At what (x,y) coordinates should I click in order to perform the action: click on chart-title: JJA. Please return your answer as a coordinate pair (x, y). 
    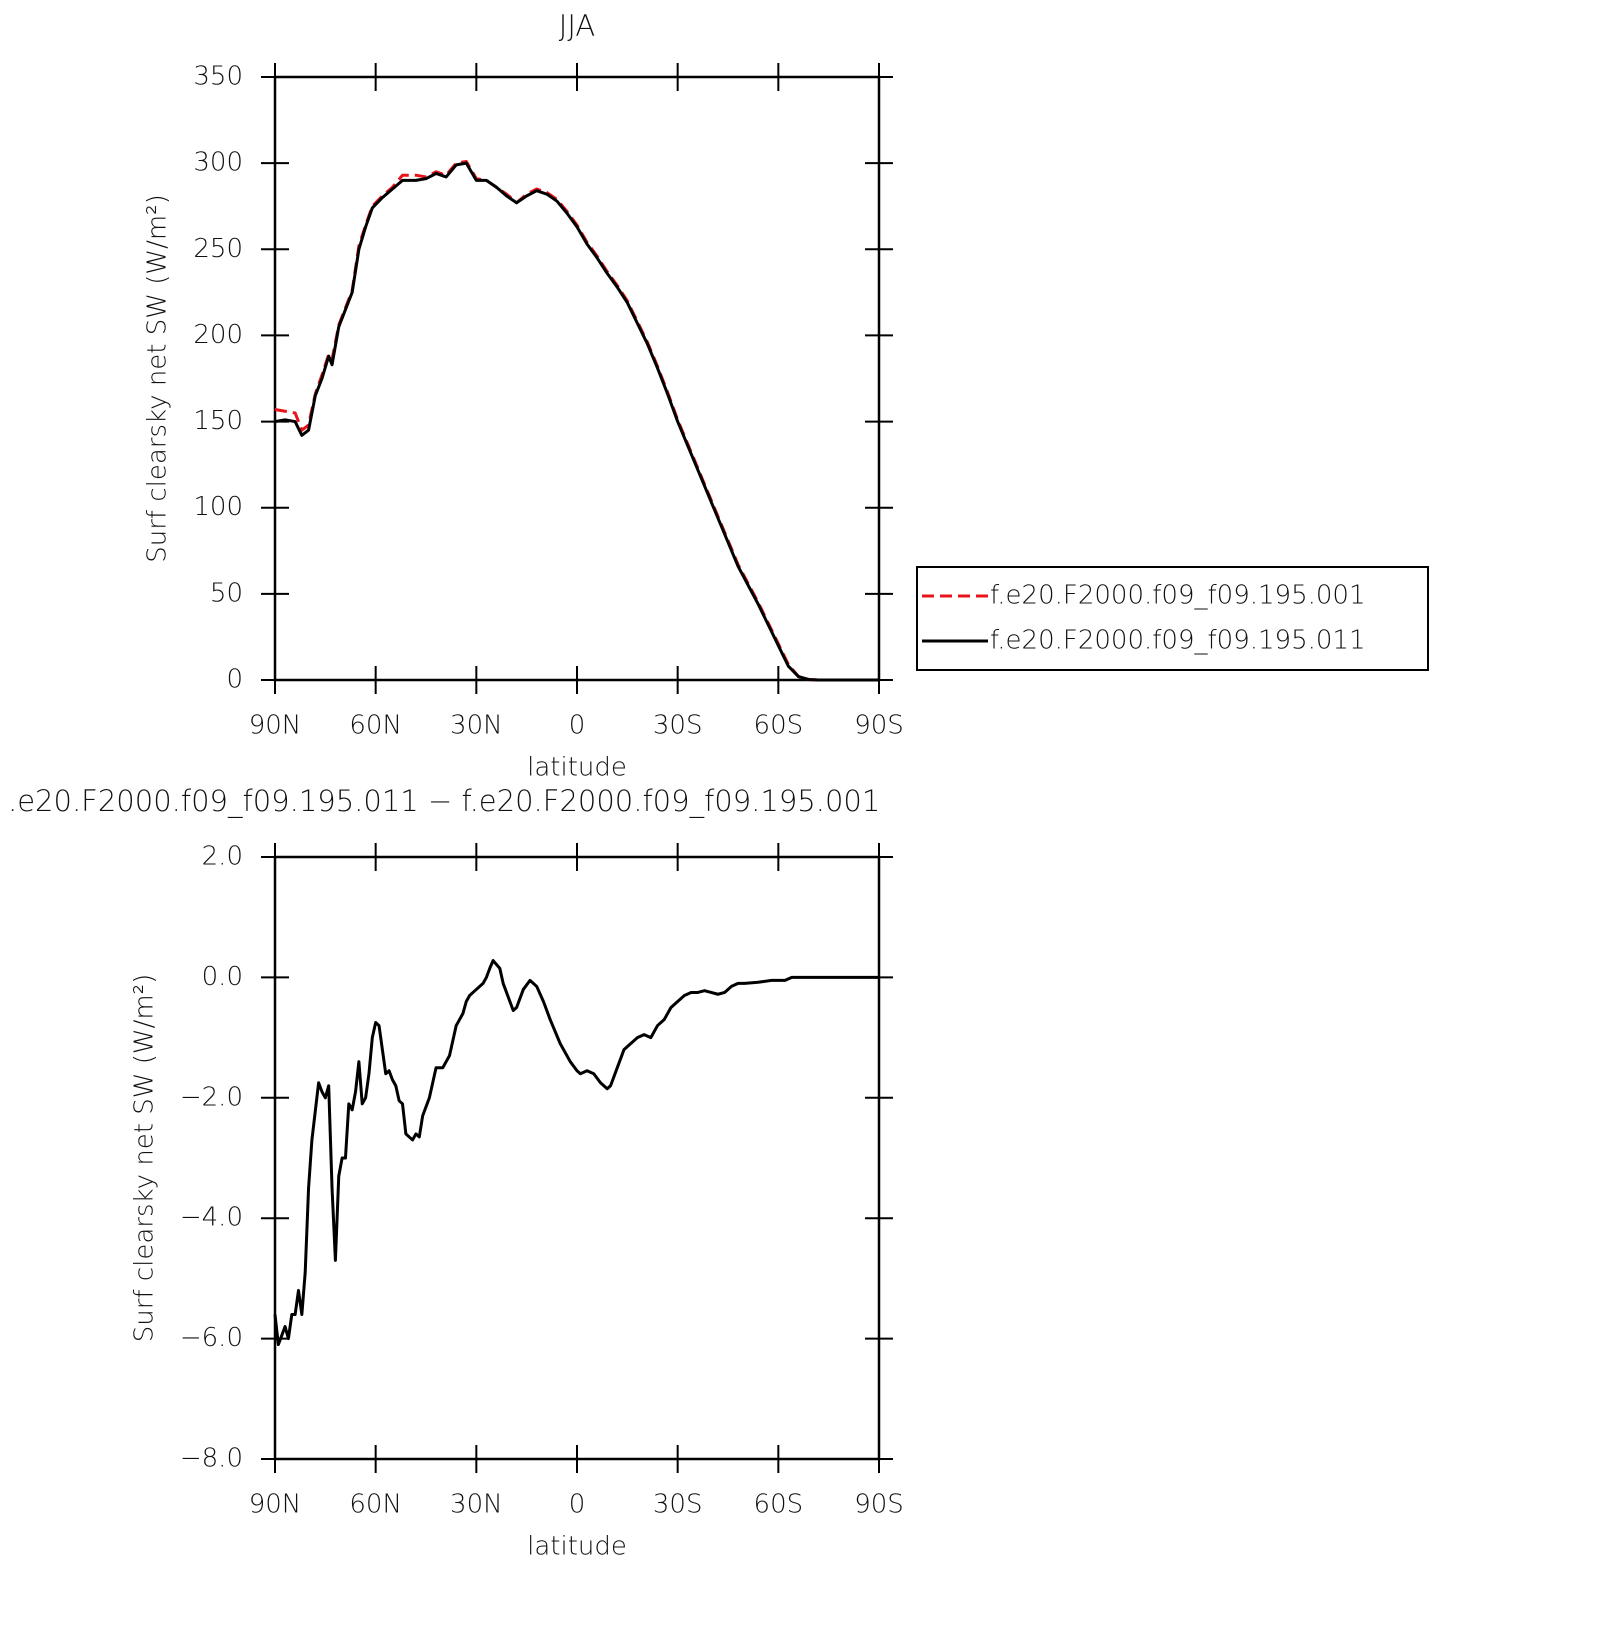
    Looking at the image, I should click on (577, 26).